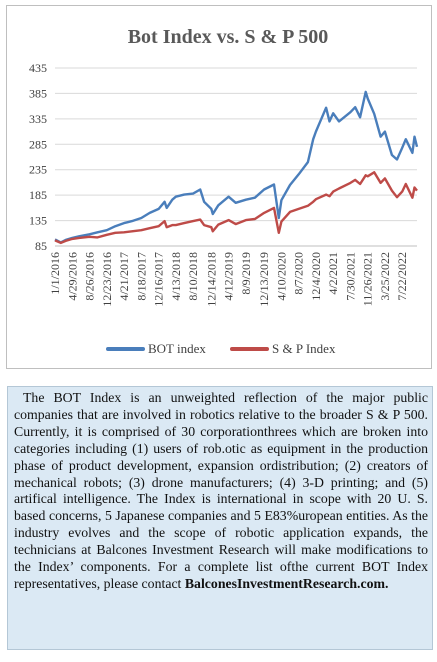 The width and height of the screenshot is (437, 662). What do you see at coordinates (107, 279) in the screenshot?
I see `x-tick-label: 12/23/2016` at bounding box center [107, 279].